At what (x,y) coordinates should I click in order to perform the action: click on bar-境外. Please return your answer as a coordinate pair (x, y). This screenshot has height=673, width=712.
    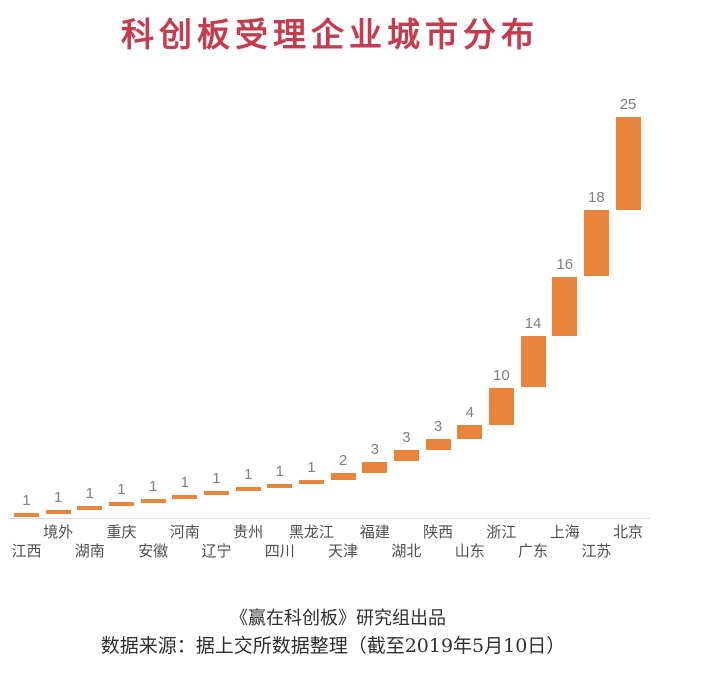
    Looking at the image, I should click on (58, 511).